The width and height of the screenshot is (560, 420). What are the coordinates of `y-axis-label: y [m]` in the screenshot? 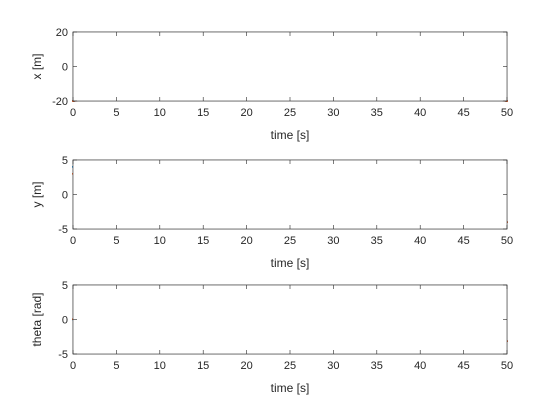 It's located at (37, 195).